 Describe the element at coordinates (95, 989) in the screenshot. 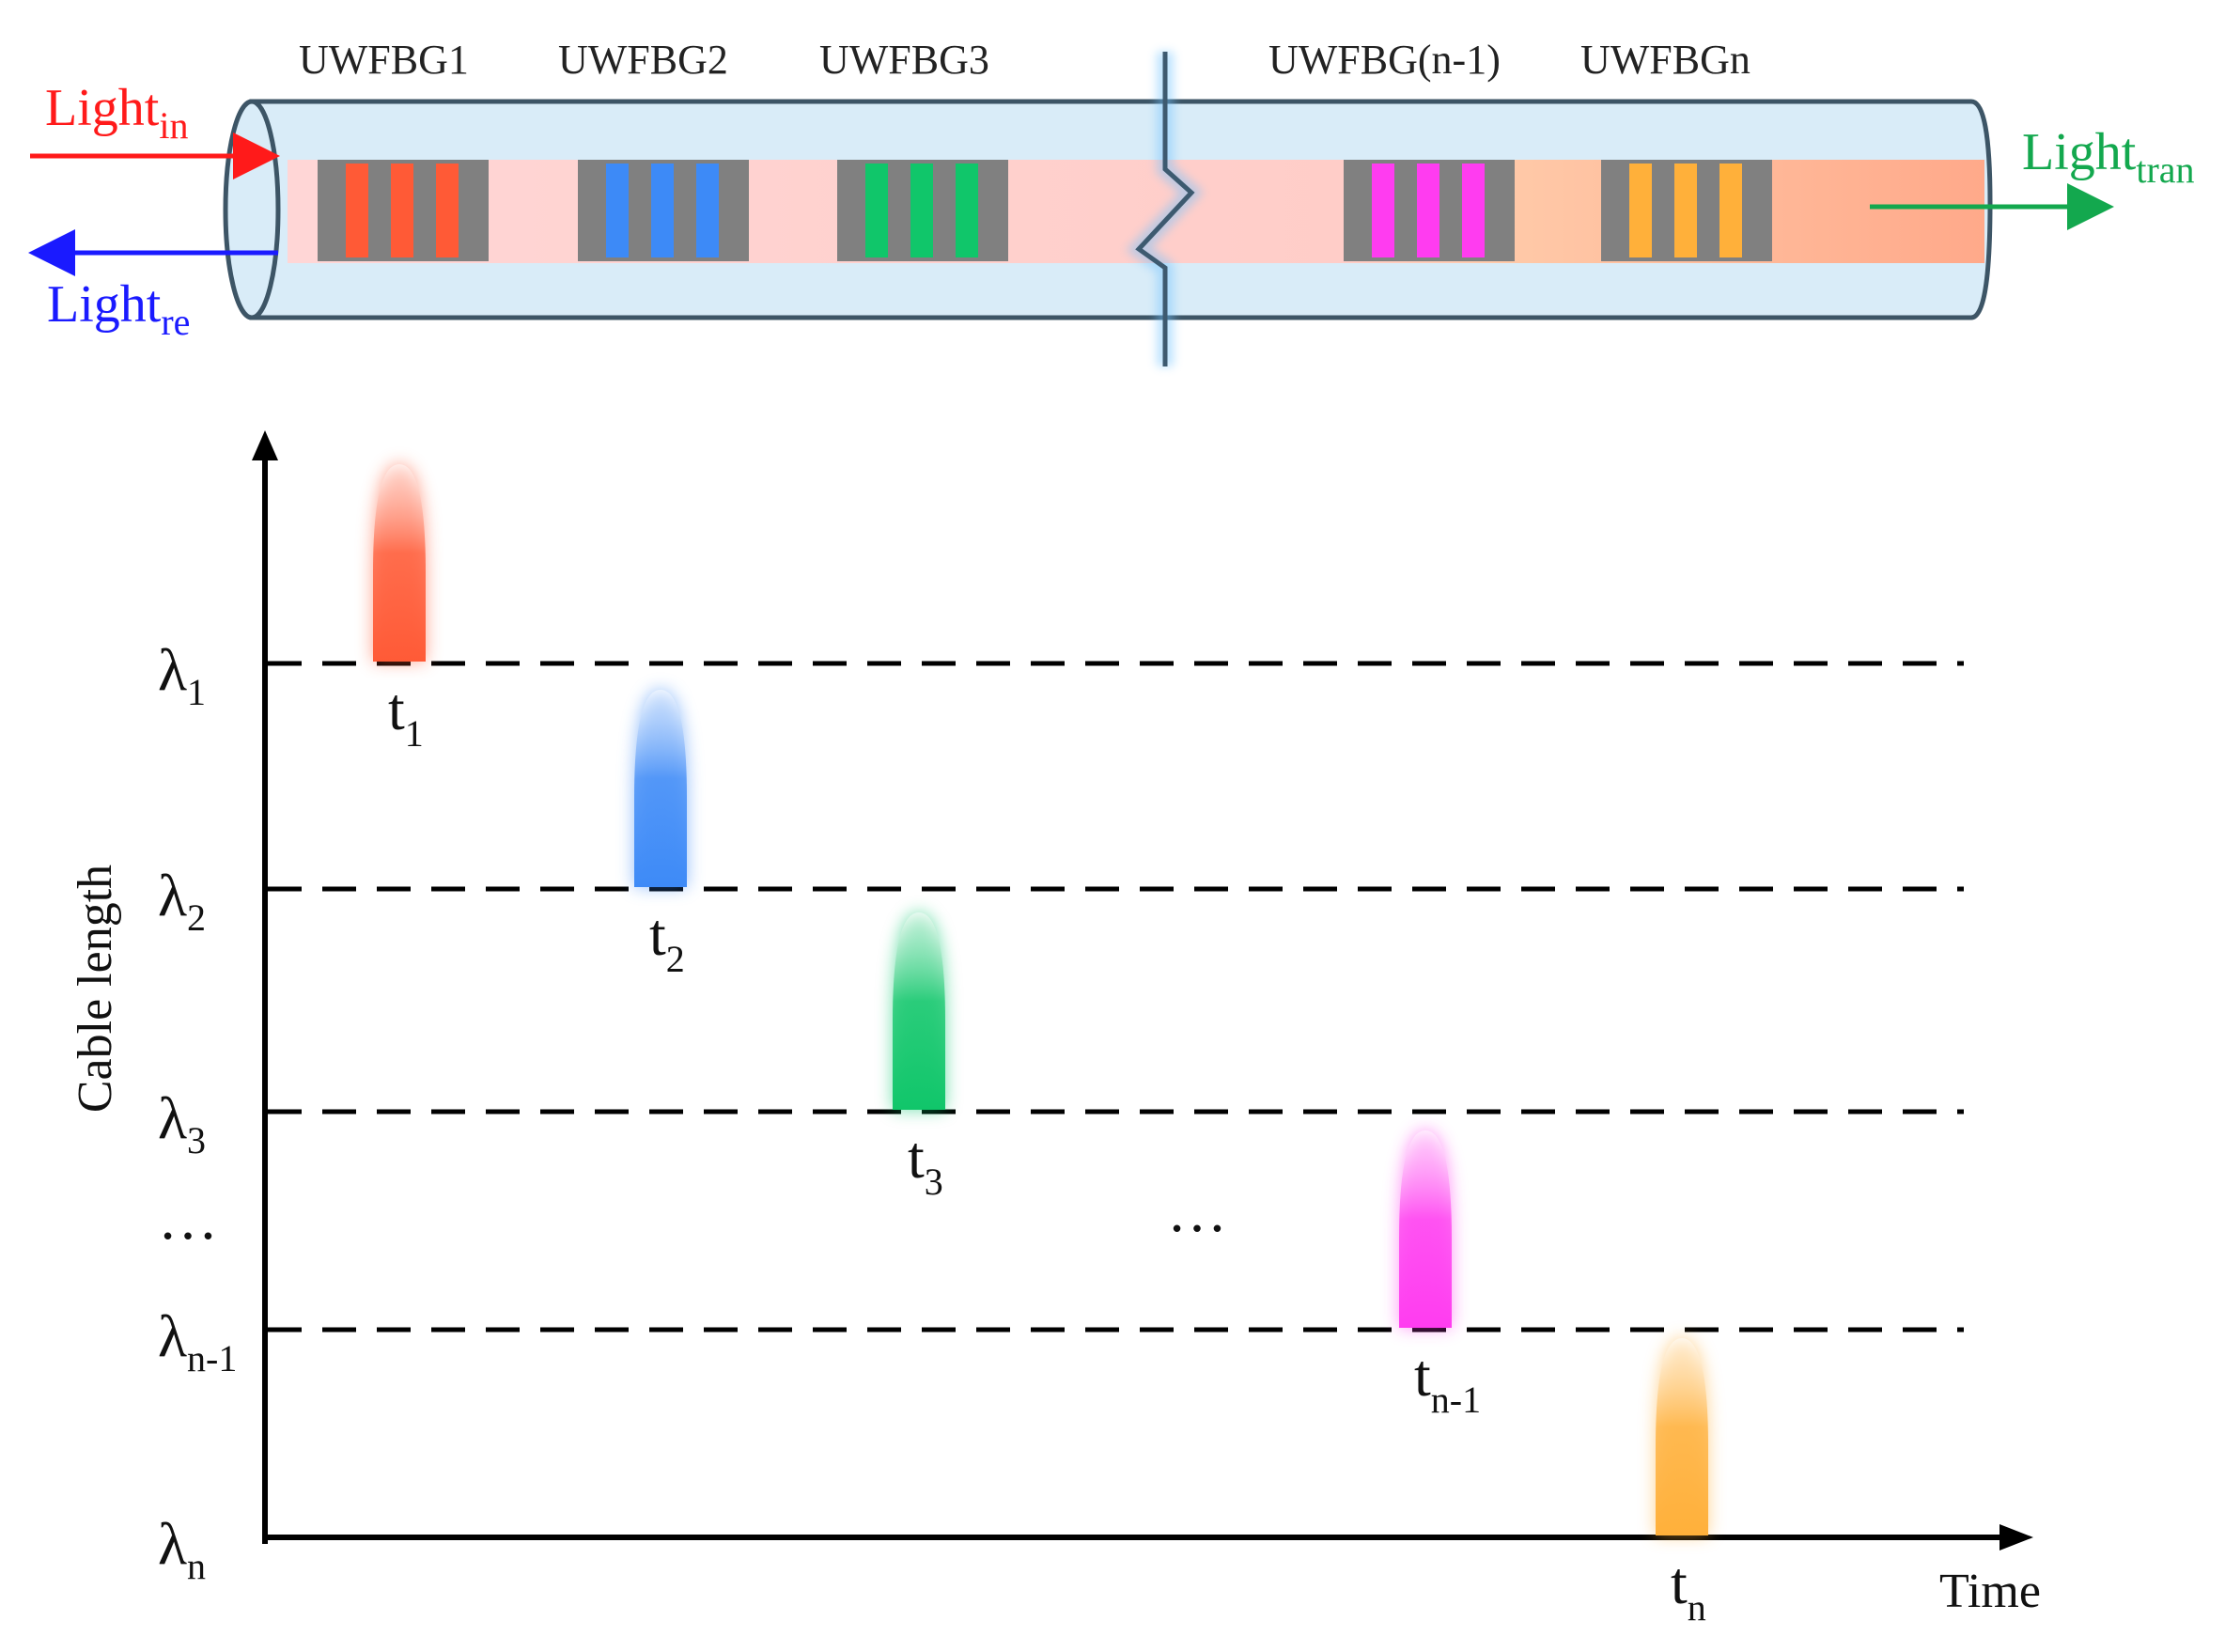

I see `y-axis-title: Cable length` at that location.